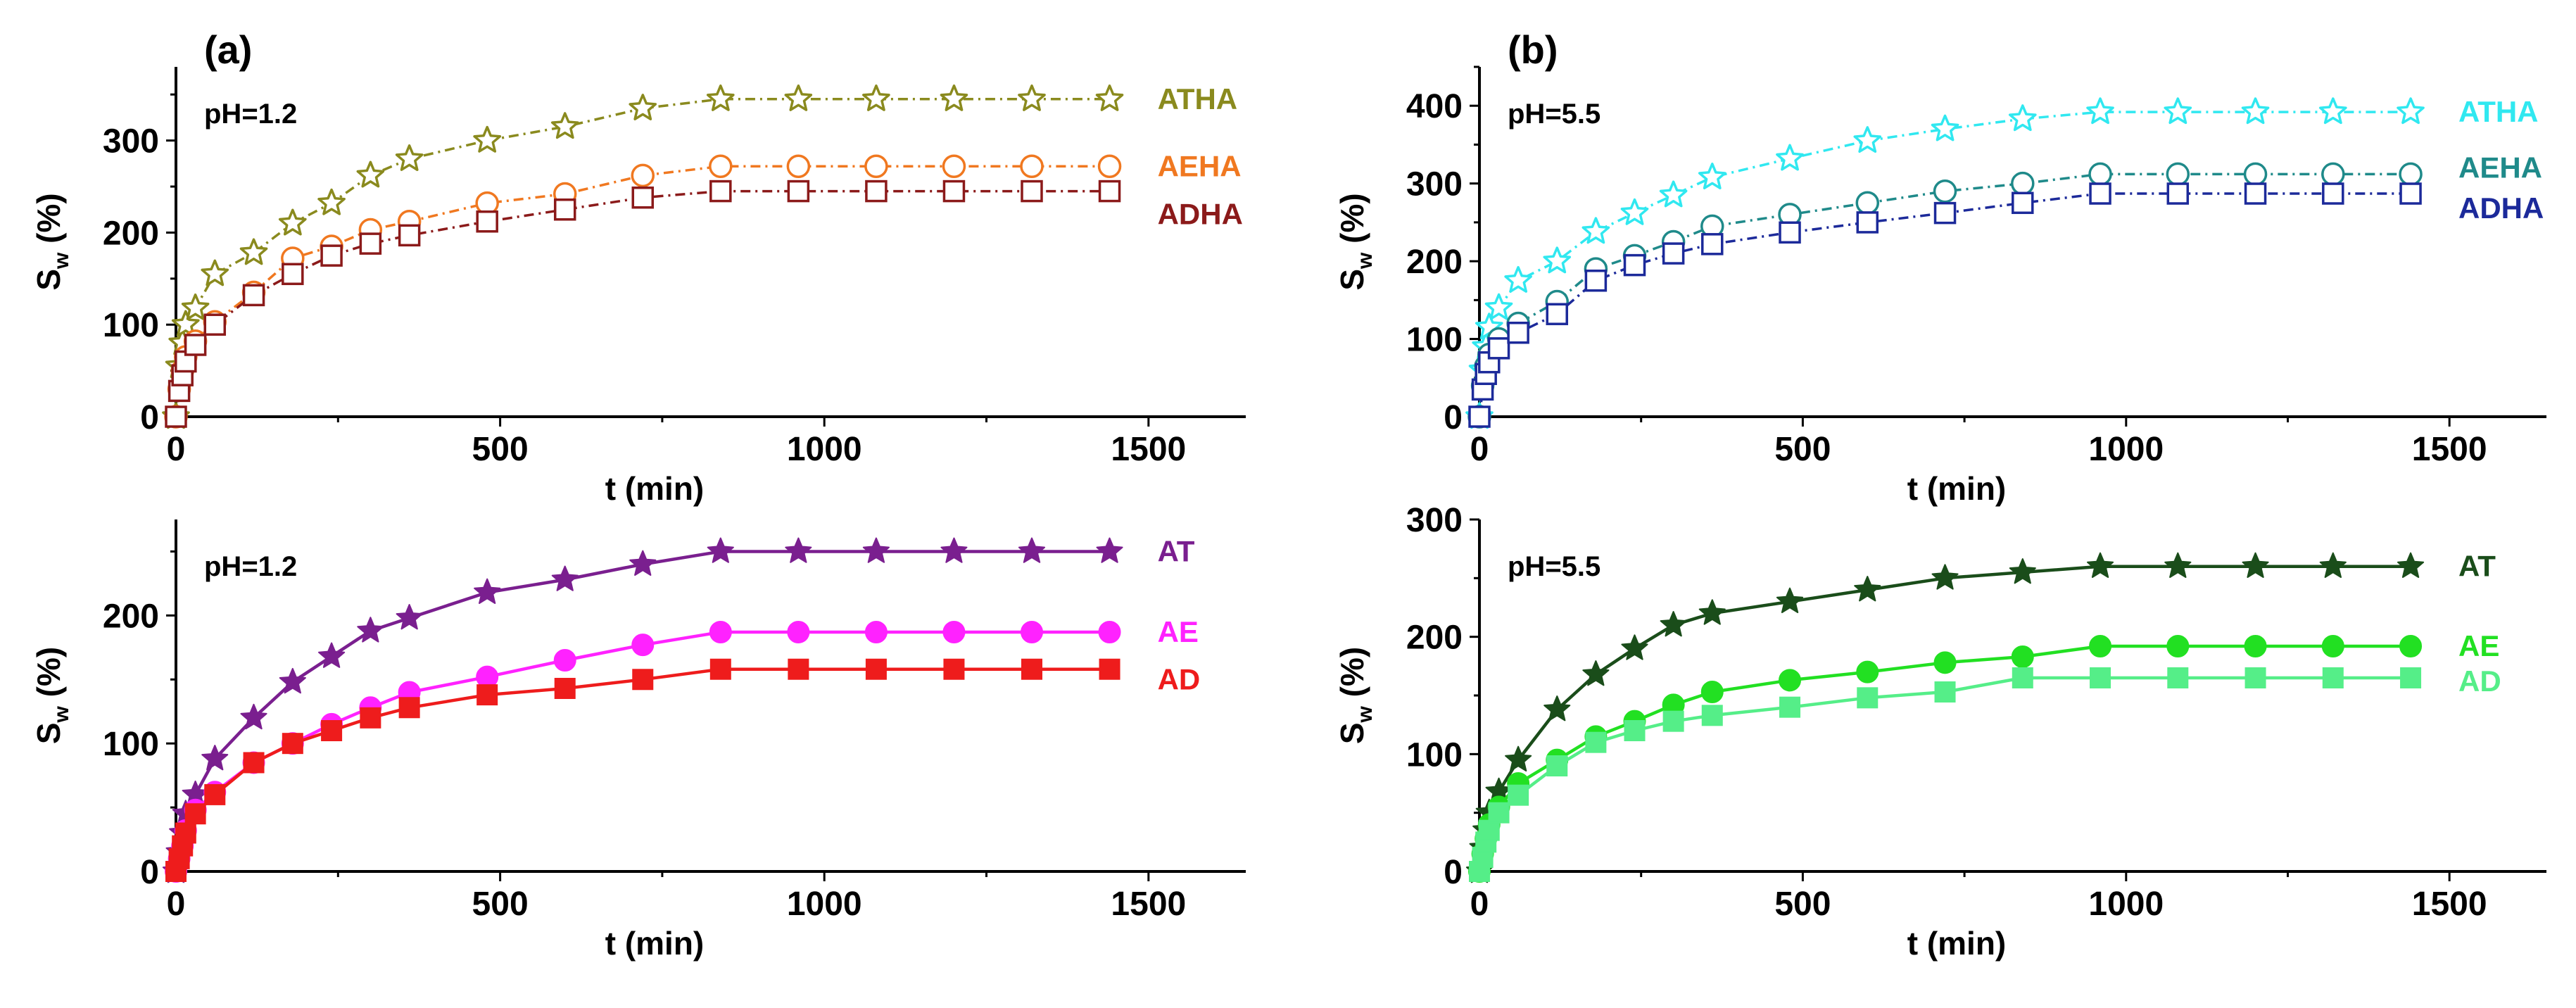  I want to click on y-axis-title-sub: w, so click(1365, 714).